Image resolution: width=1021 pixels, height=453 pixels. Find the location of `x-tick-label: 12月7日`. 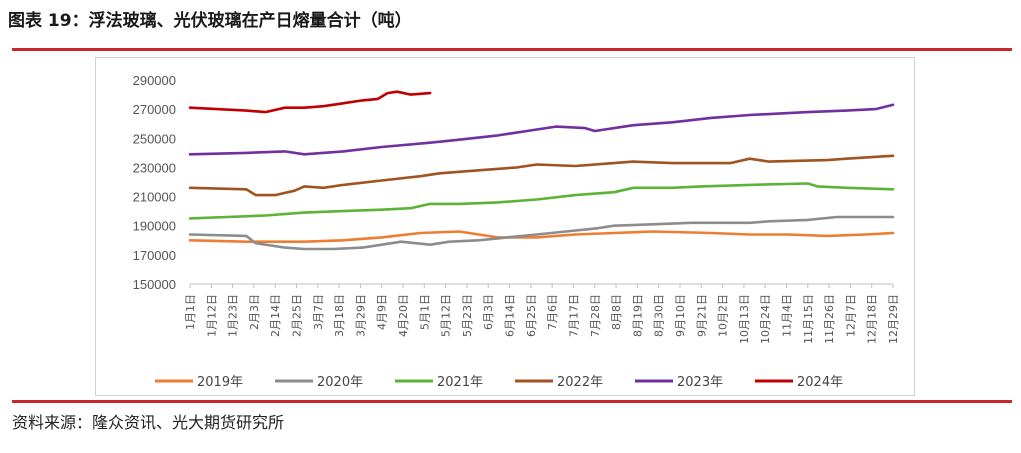

x-tick-label: 12月7日 is located at coordinates (850, 315).